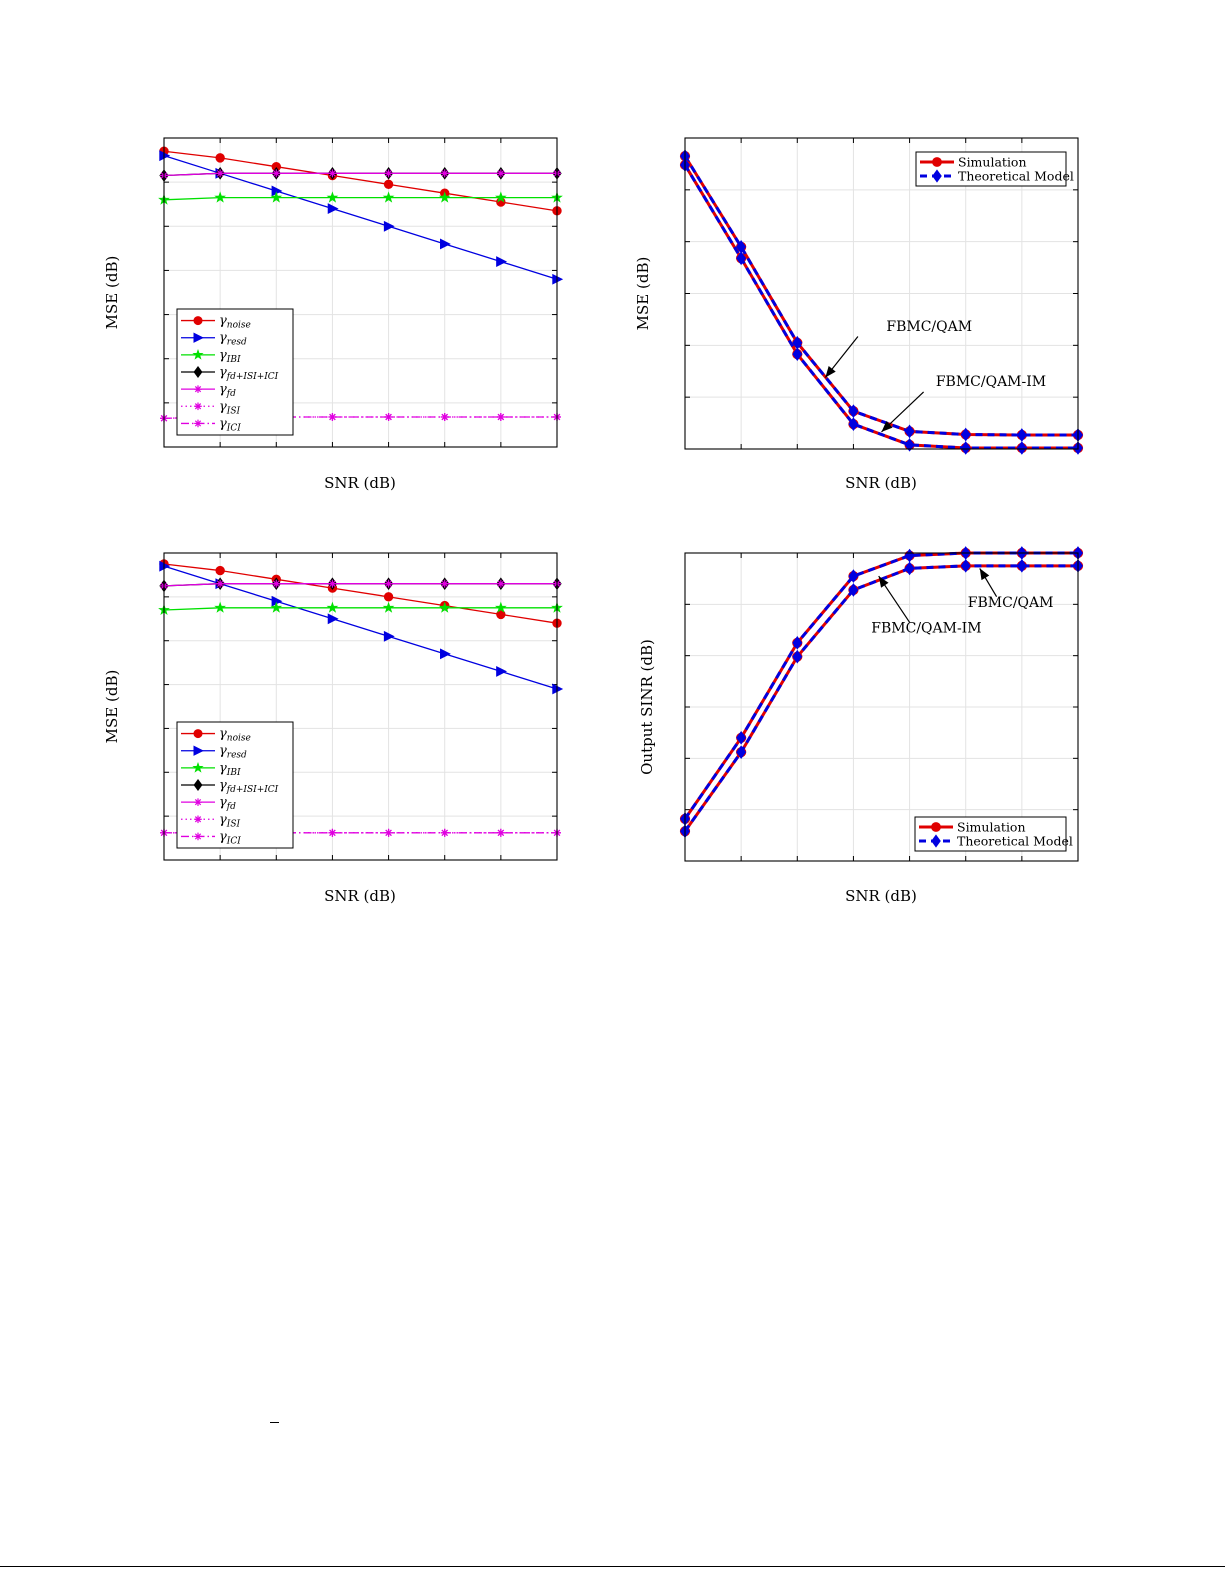 This screenshot has height=1585, width=1225. I want to click on data-point-s0-p4, so click(388, 597).